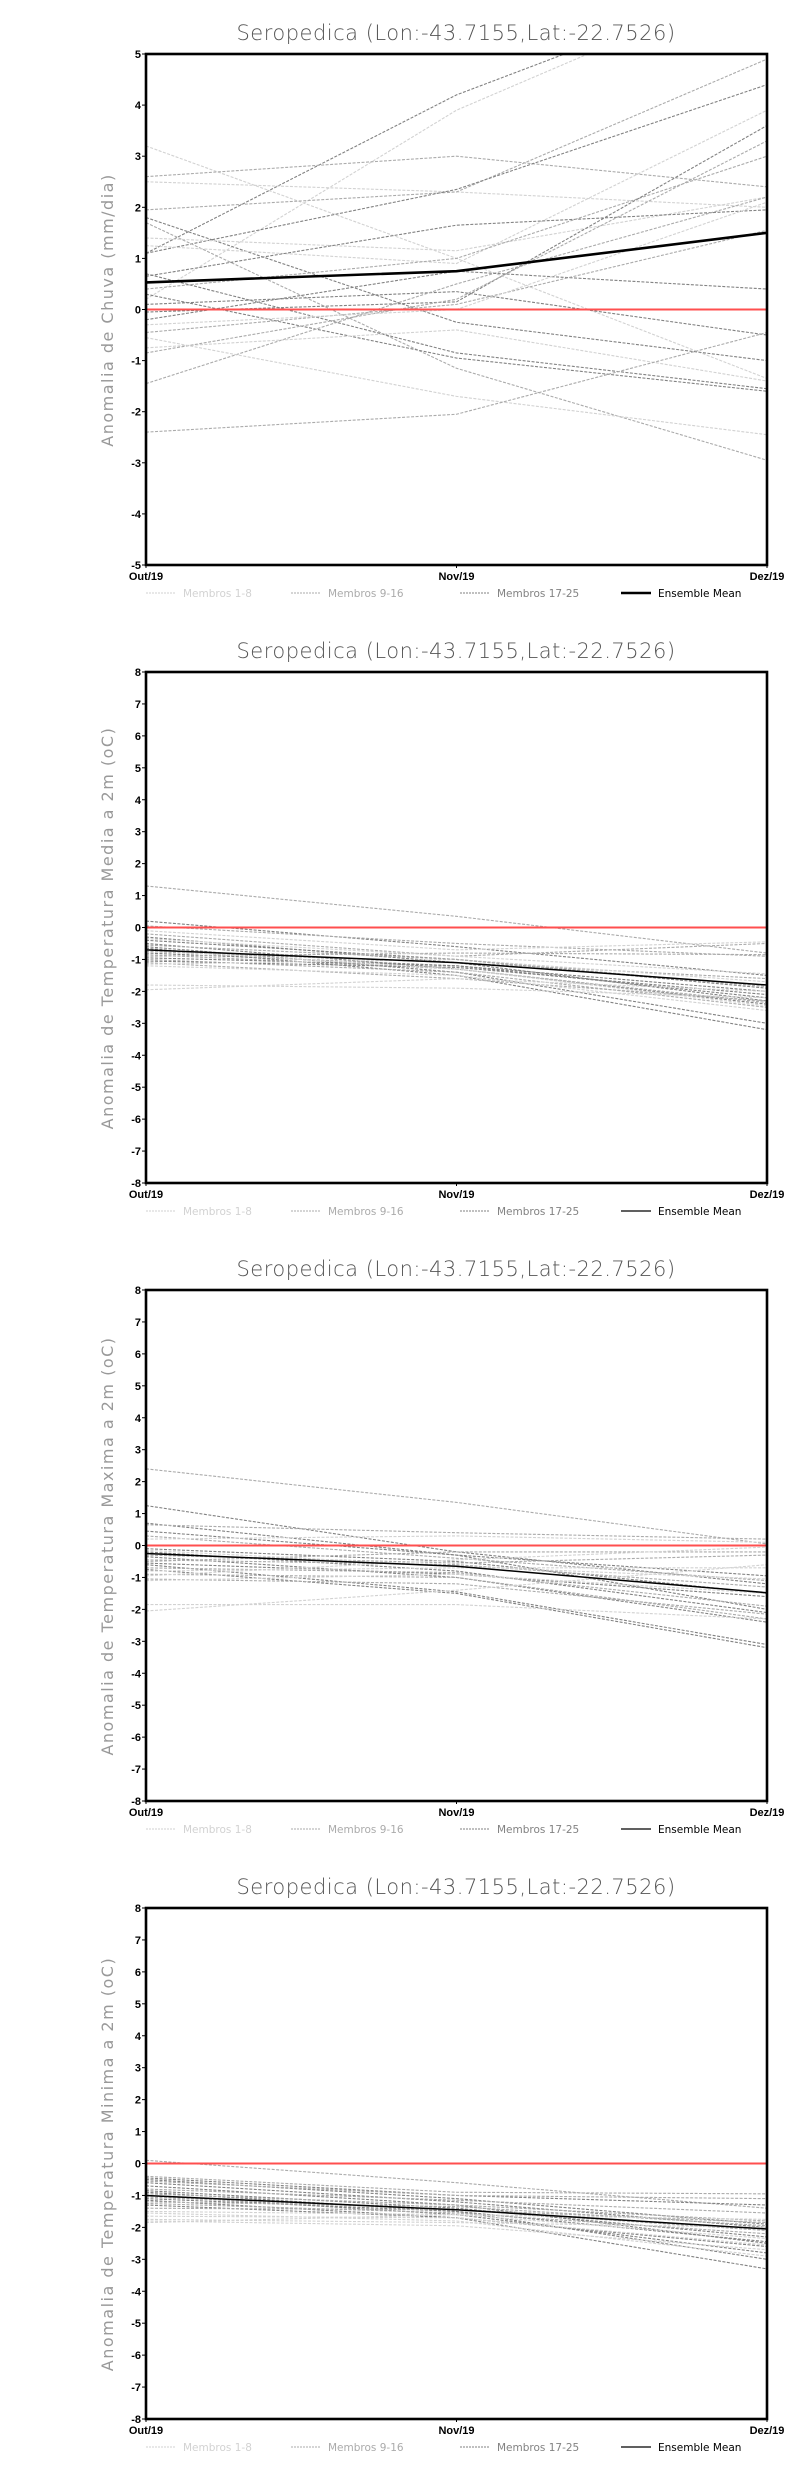  I want to click on y-axis-label: Anomalia de Chuva (mm/dia), so click(107, 309).